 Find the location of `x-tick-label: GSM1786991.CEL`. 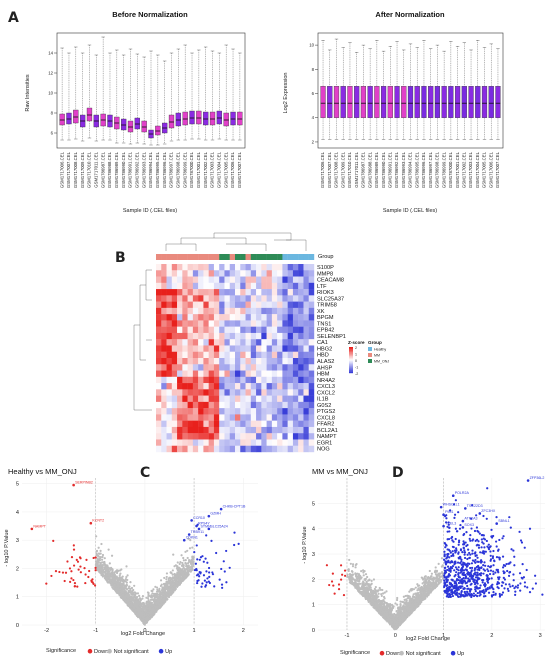

x-tick-label: GSM1786991.CEL is located at coordinates (390, 169).